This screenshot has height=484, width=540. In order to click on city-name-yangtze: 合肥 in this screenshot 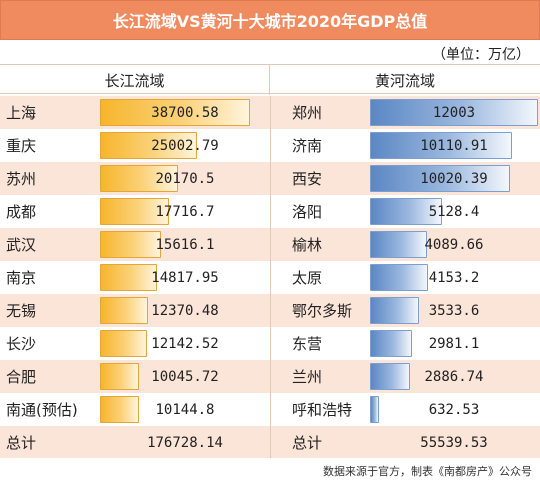, I will do `click(21, 377)`.